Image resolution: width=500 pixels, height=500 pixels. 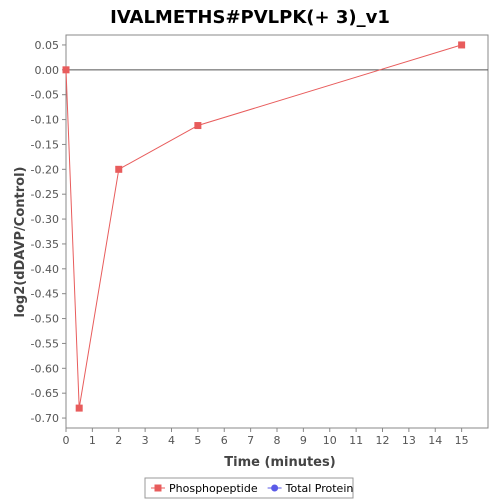 What do you see at coordinates (409, 440) in the screenshot?
I see `x-tick-label: 13` at bounding box center [409, 440].